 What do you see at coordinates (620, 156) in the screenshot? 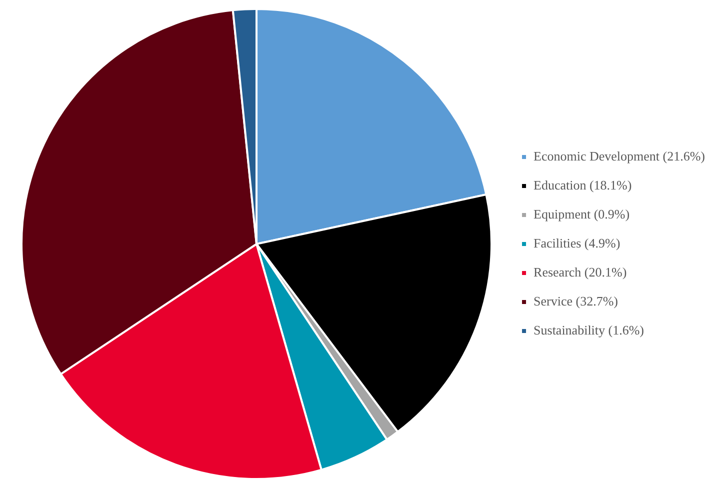
I see `legend-label: Economic Development (21.6%)` at bounding box center [620, 156].